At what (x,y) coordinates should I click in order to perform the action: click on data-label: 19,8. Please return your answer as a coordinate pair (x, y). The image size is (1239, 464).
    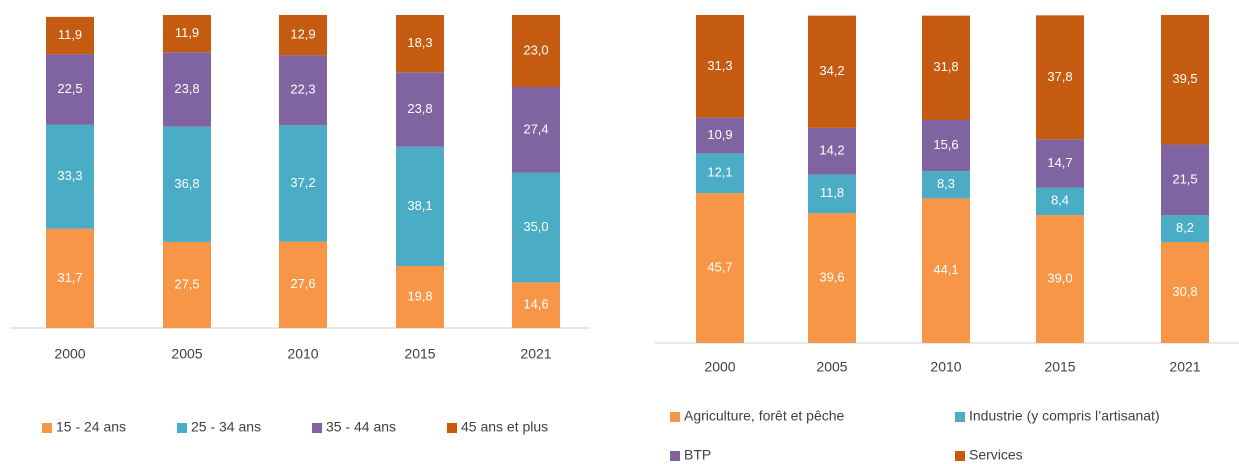
    Looking at the image, I should click on (419, 295).